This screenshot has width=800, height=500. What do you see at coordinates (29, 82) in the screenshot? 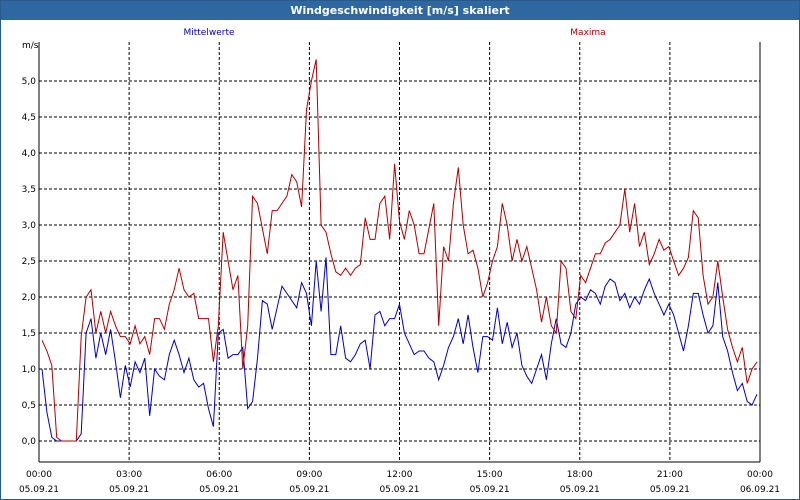
I see `y-tick-label: 5,0` at bounding box center [29, 82].